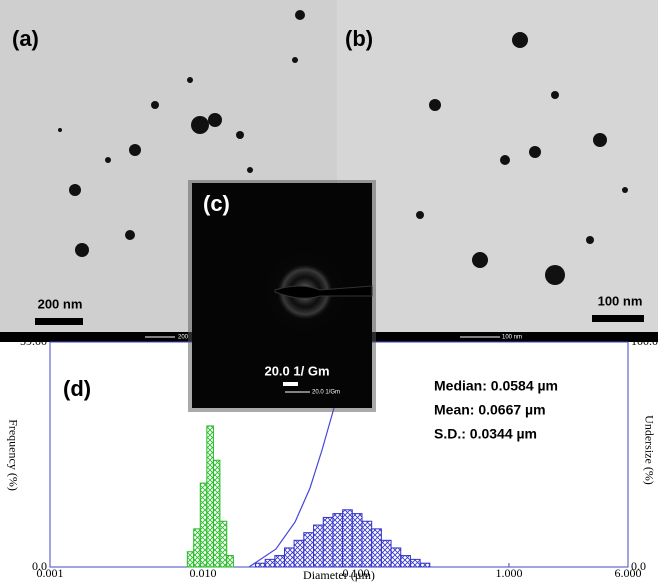 This screenshot has width=658, height=582. What do you see at coordinates (39, 566) in the screenshot?
I see `y-tick-label: 0.0` at bounding box center [39, 566].